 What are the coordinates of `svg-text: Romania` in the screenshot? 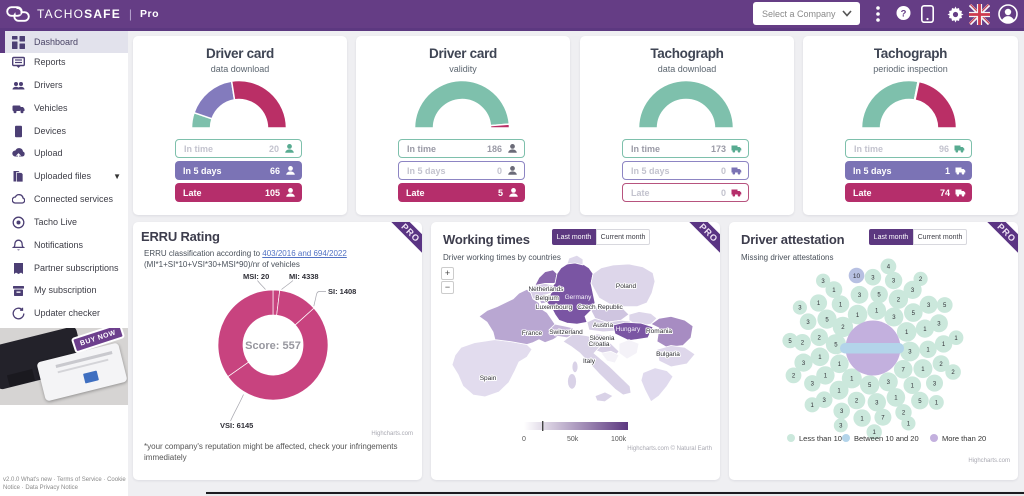 It's located at (659, 331).